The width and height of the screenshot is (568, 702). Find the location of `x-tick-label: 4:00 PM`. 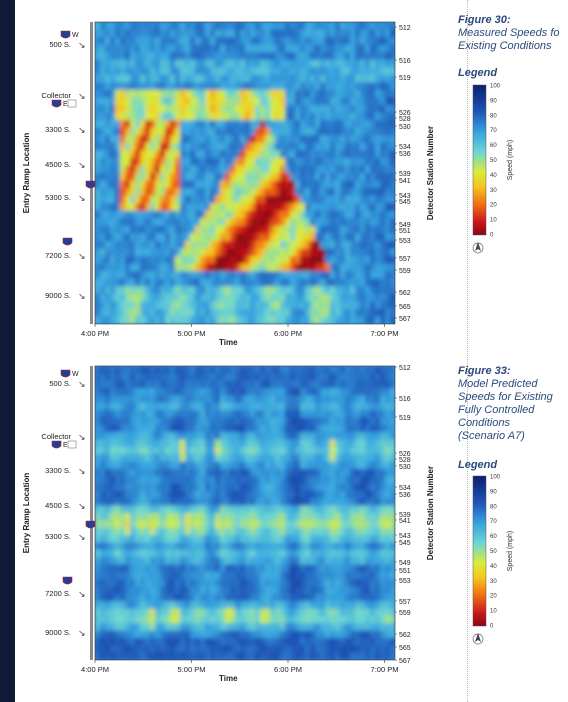

x-tick-label: 4:00 PM is located at coordinates (95, 669).